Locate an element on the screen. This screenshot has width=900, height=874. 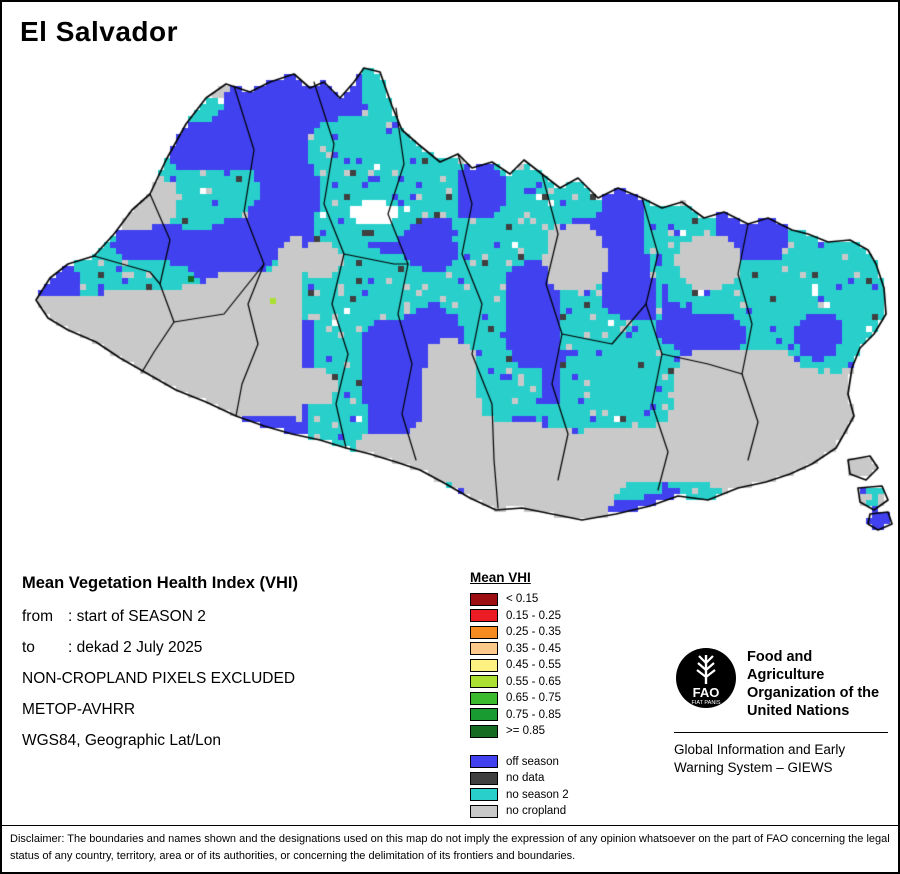
page-title: El Salvador is located at coordinates (99, 31).